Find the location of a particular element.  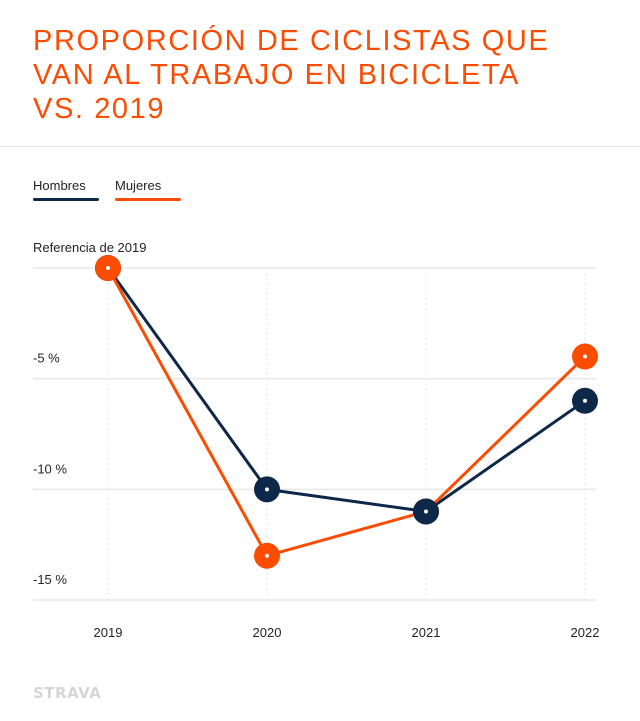

title-line-3: VS. 2019 is located at coordinates (99, 109).